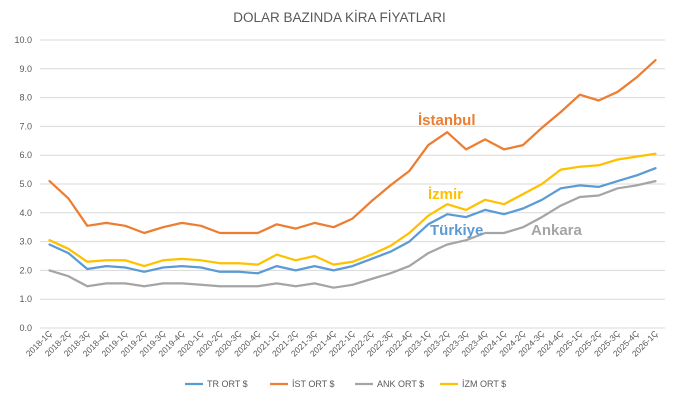  I want to click on y-tick-label: 9.0, so click(25, 69).